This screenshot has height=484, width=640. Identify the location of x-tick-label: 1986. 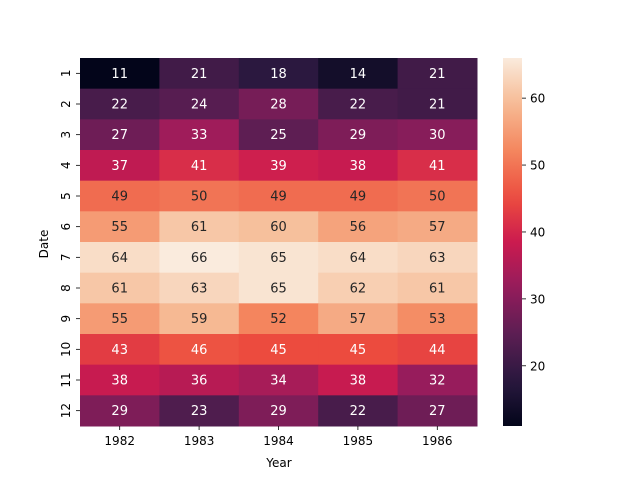
(437, 441).